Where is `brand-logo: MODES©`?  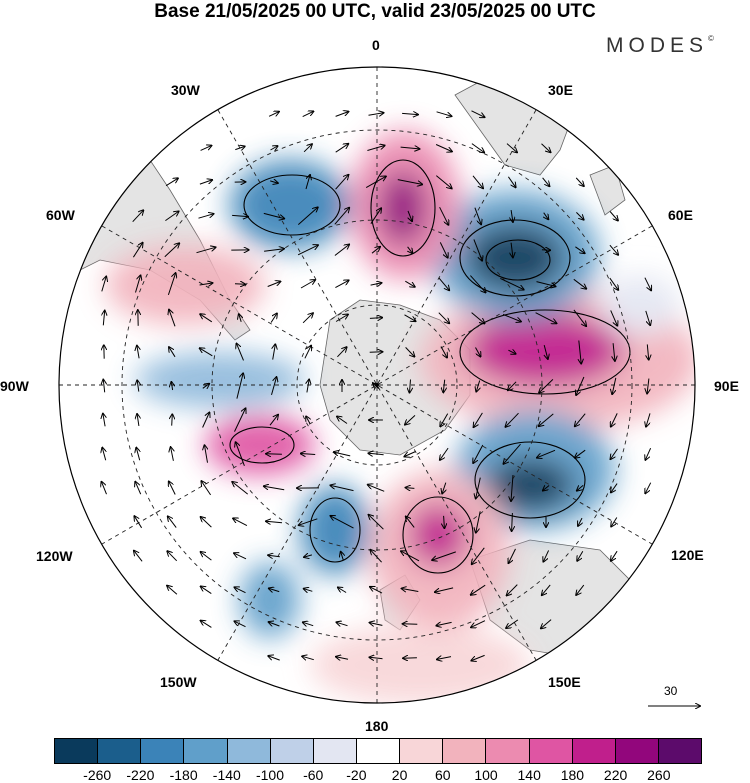
brand-logo: MODES© is located at coordinates (660, 46).